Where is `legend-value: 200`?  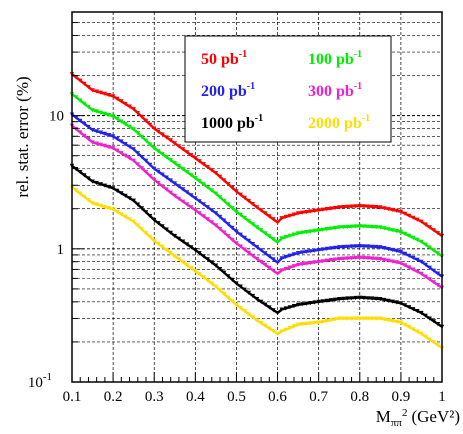 legend-value: 200 is located at coordinates (215, 91).